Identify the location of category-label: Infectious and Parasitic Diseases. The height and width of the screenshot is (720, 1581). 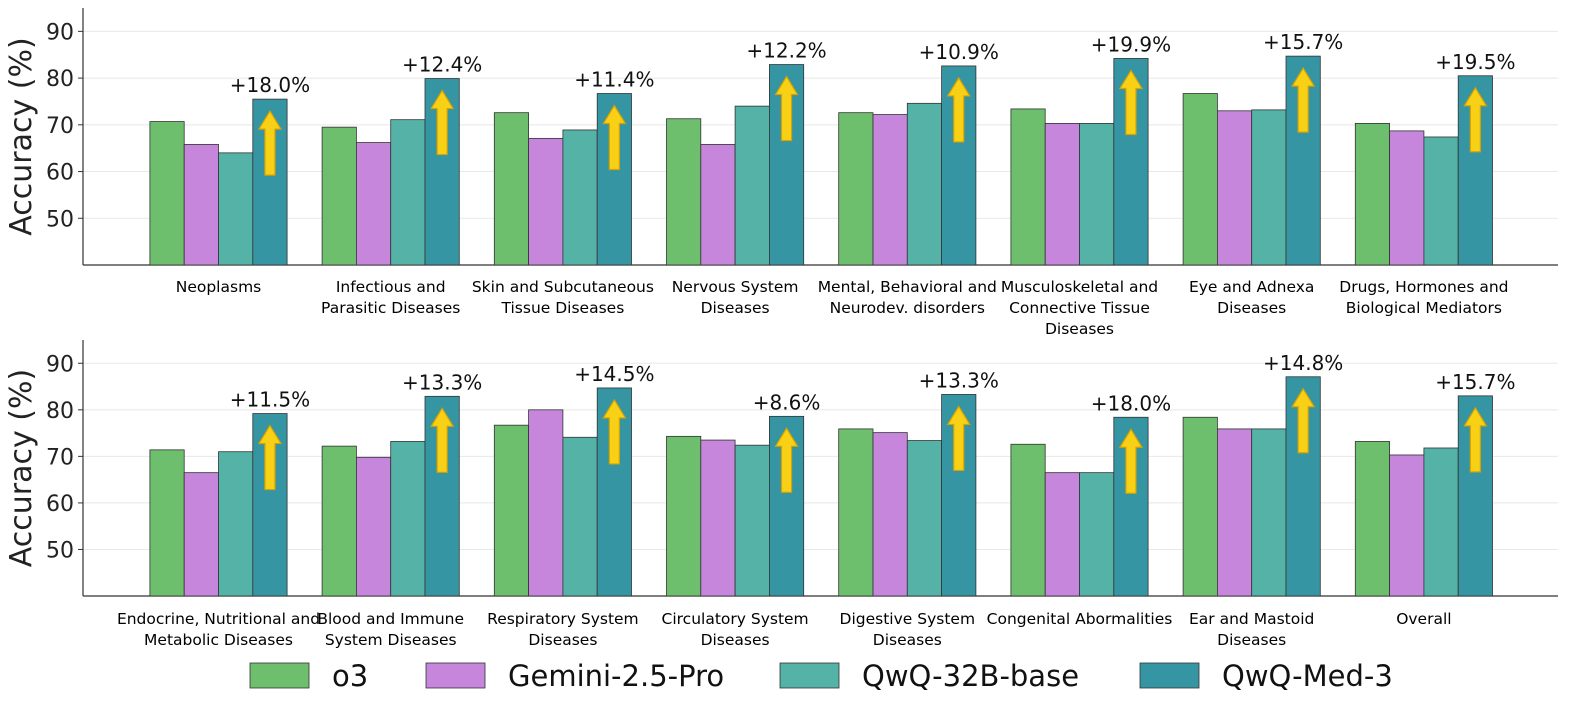
(390, 297).